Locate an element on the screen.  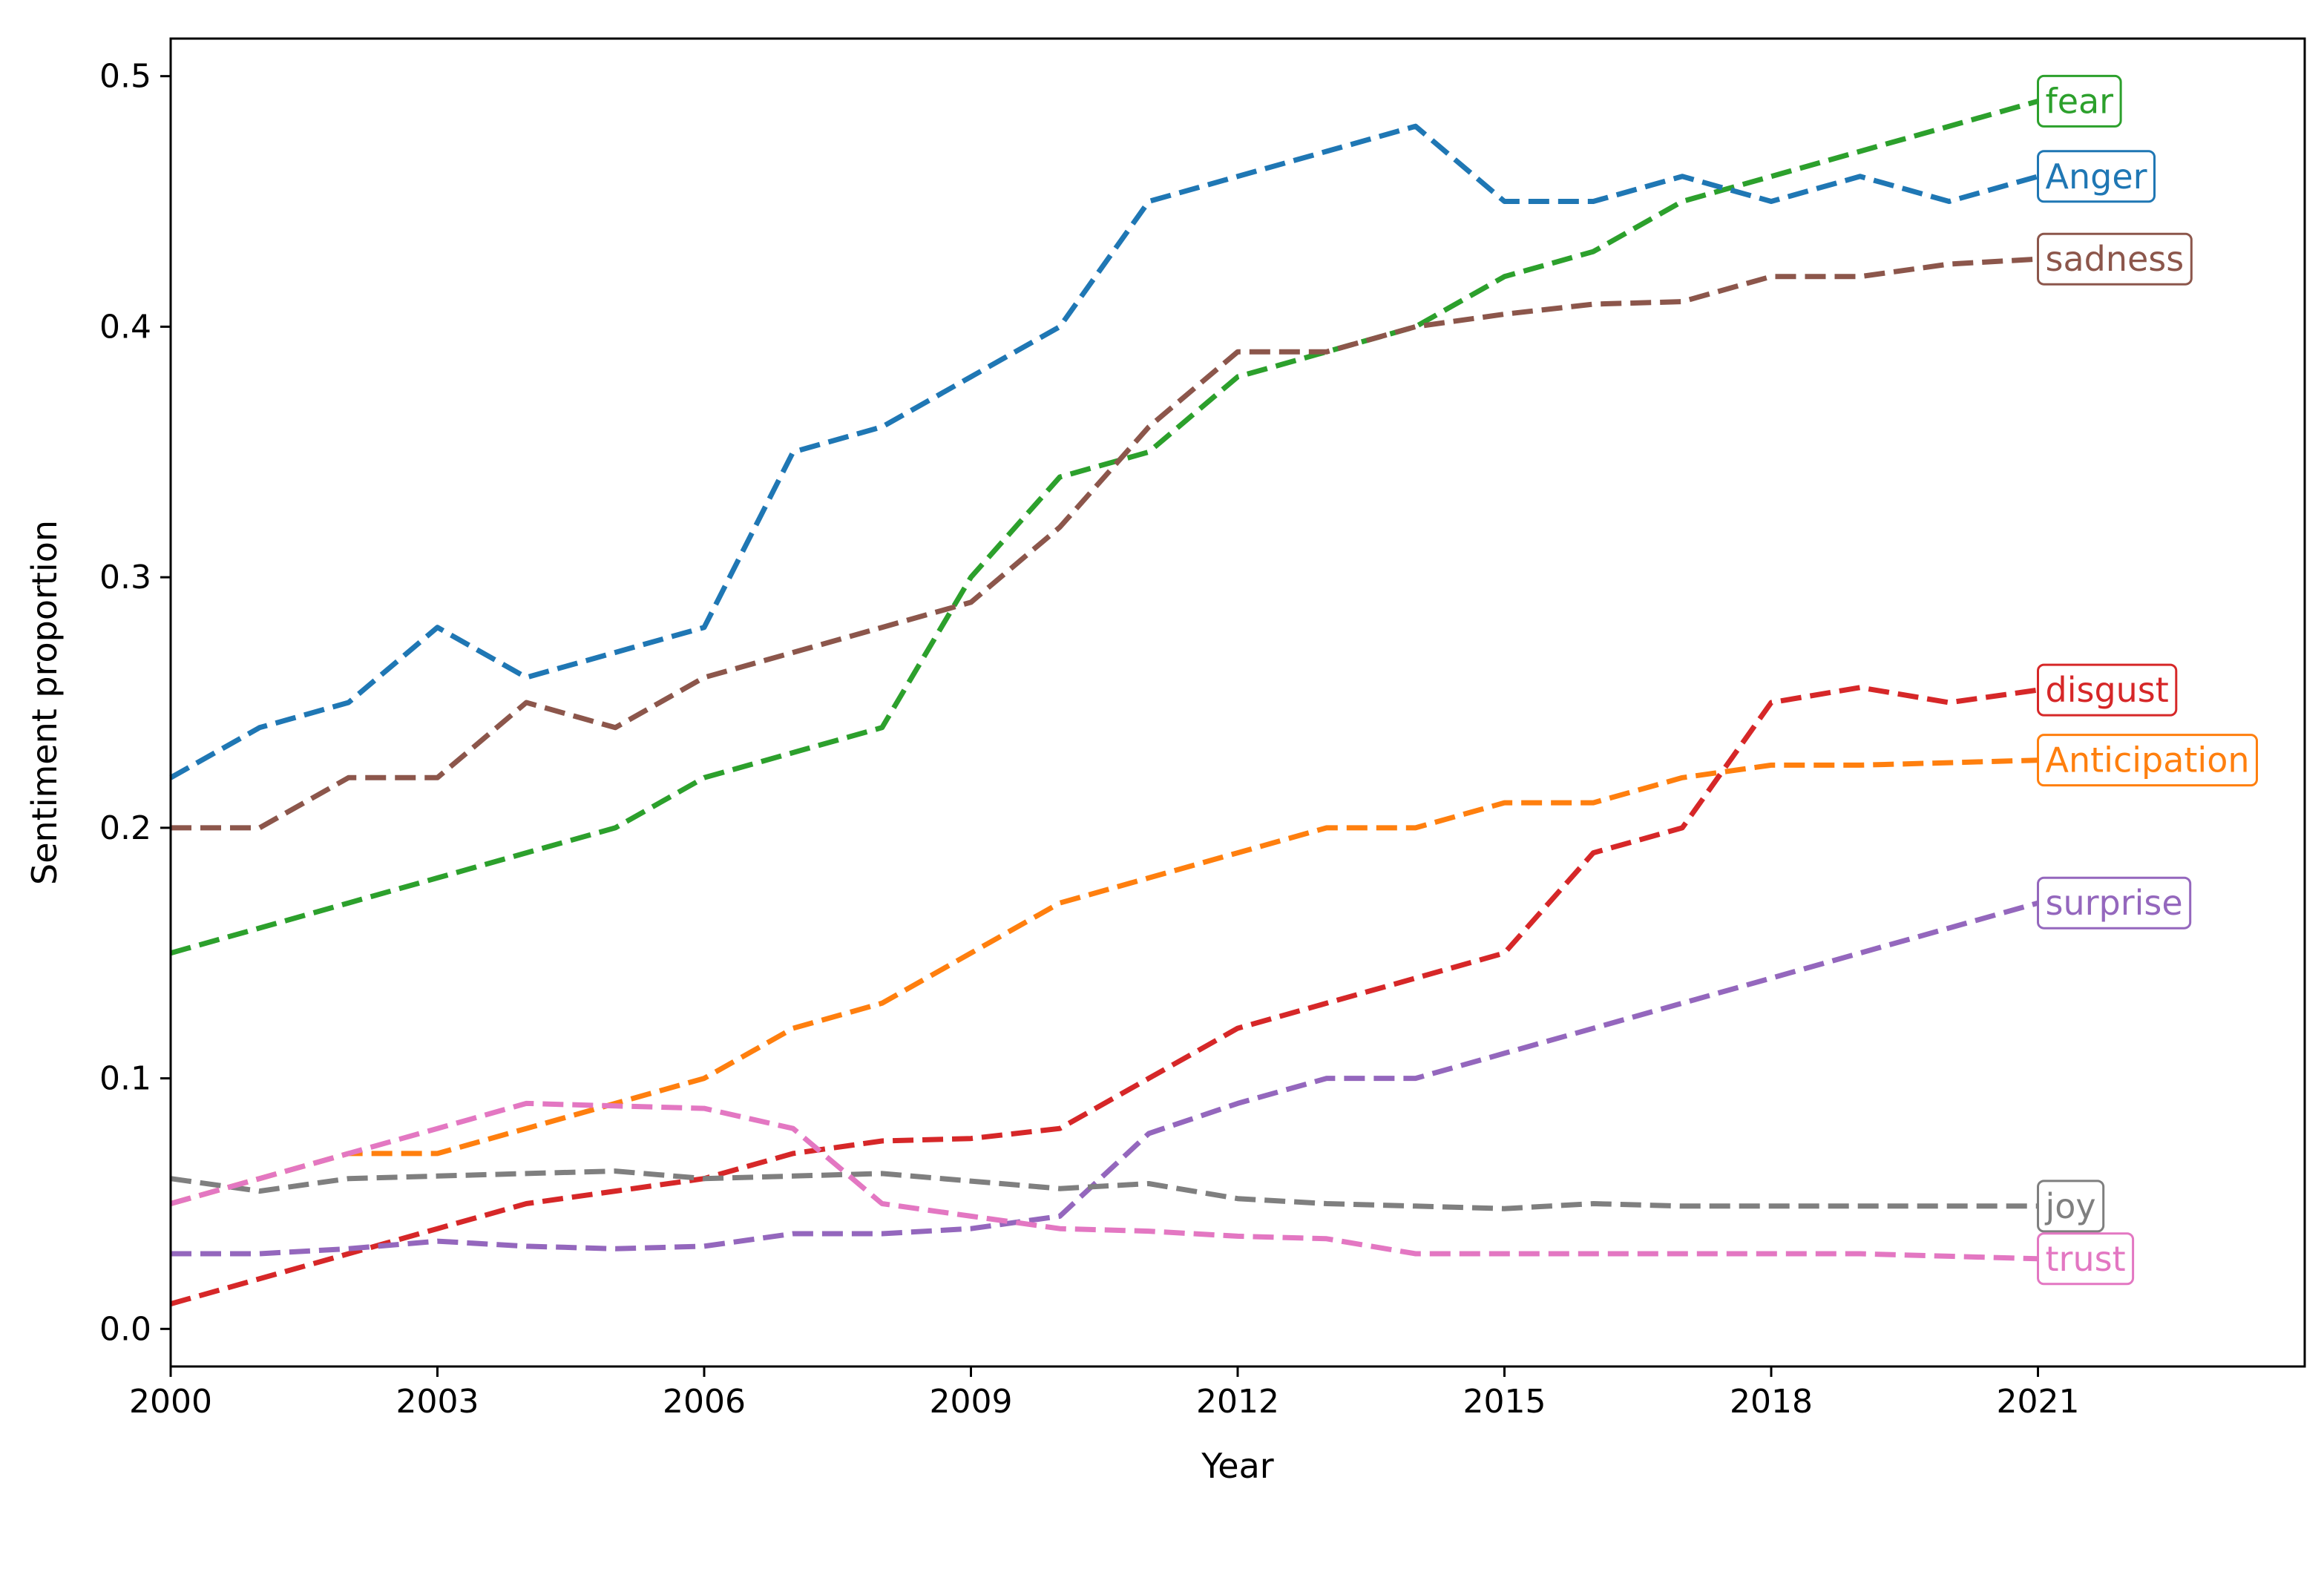
series-label-text: Anticipation is located at coordinates (2148, 760).